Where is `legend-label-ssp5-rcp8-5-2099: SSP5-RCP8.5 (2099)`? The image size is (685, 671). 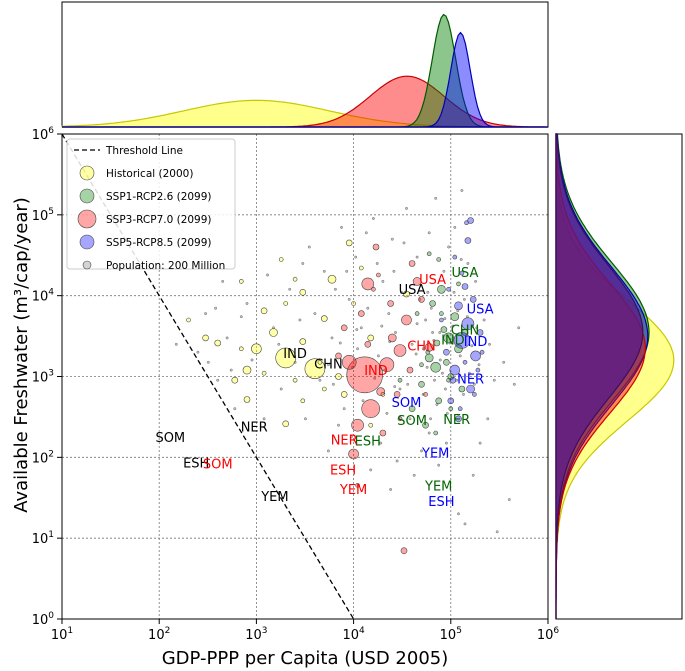 legend-label-ssp5-rcp8-5-2099: SSP5-RCP8.5 (2099) is located at coordinates (159, 243).